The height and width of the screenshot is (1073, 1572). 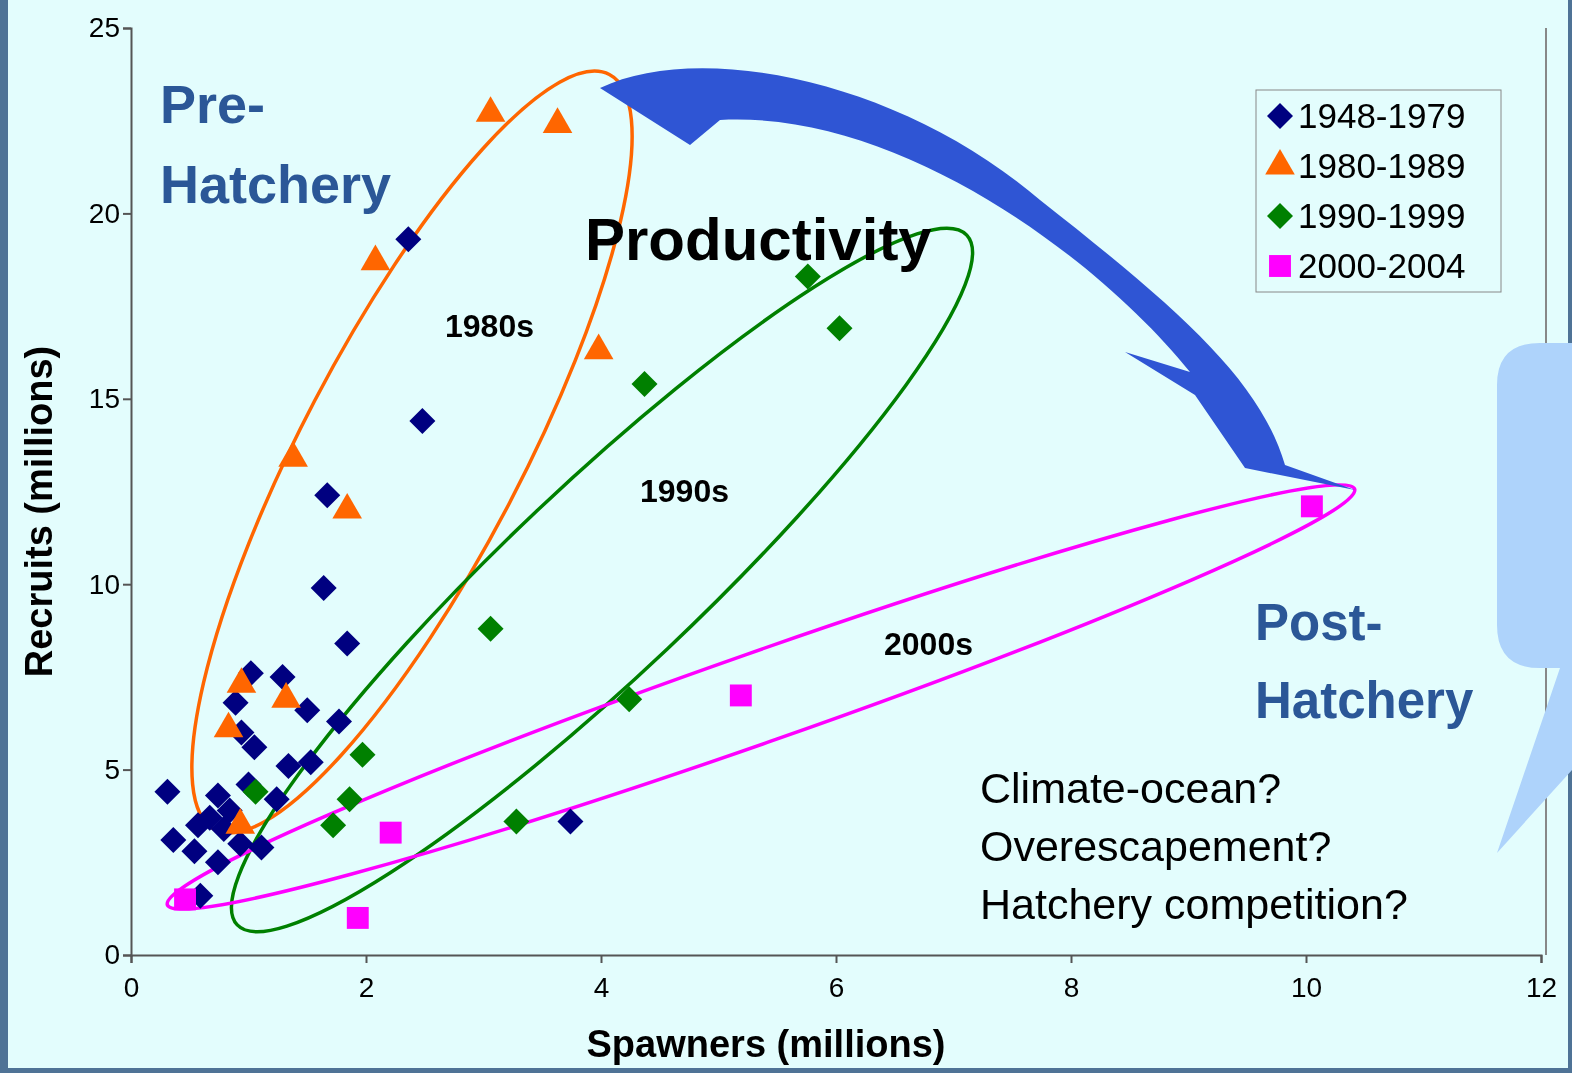 What do you see at coordinates (1306, 987) in the screenshot?
I see `x-tick-label: 10` at bounding box center [1306, 987].